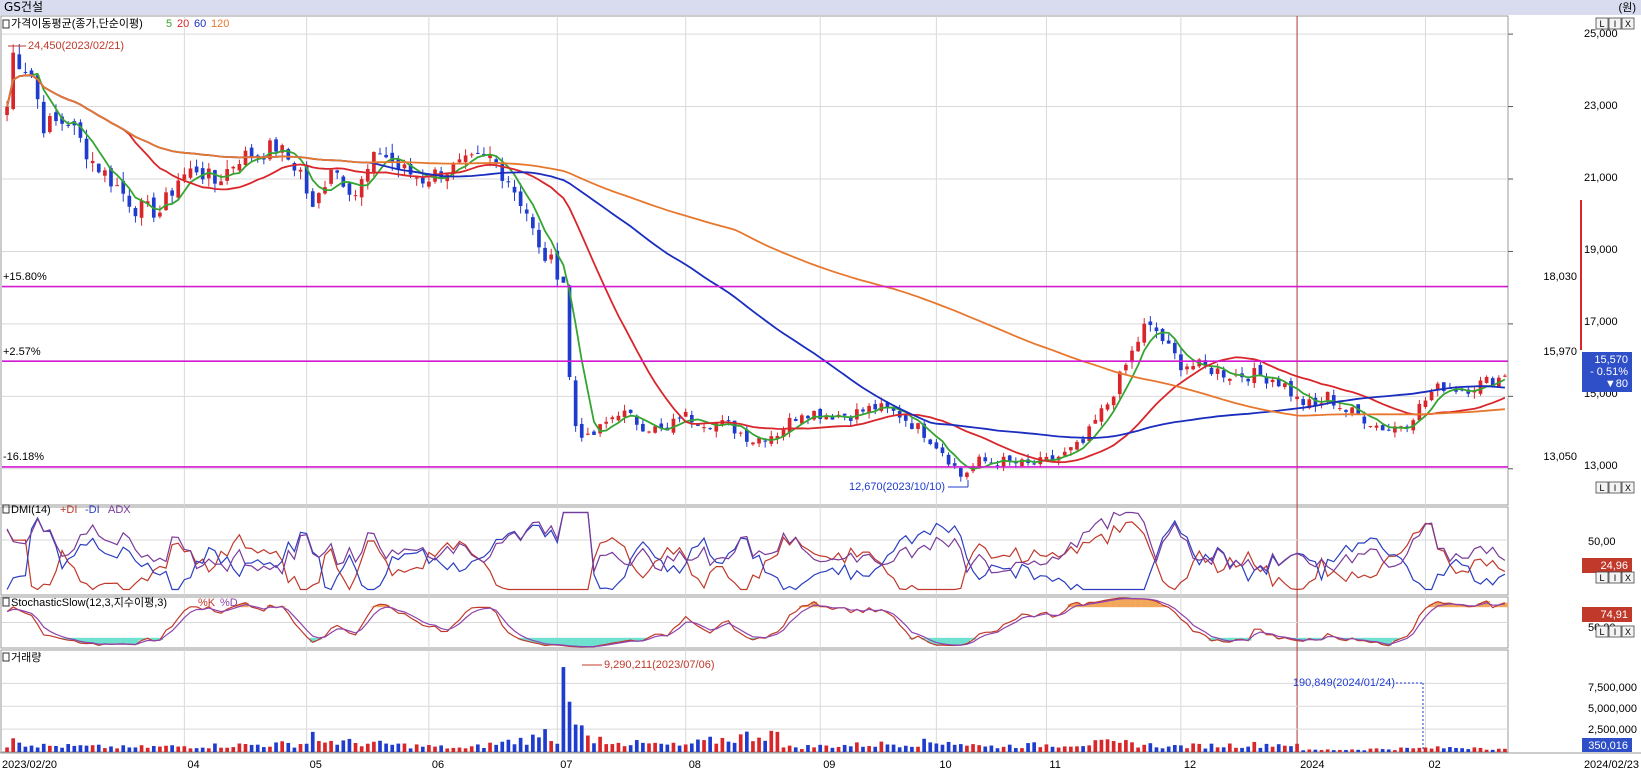  Describe the element at coordinates (29, 765) in the screenshot. I see `x-start-label: 2023/02/20` at that location.